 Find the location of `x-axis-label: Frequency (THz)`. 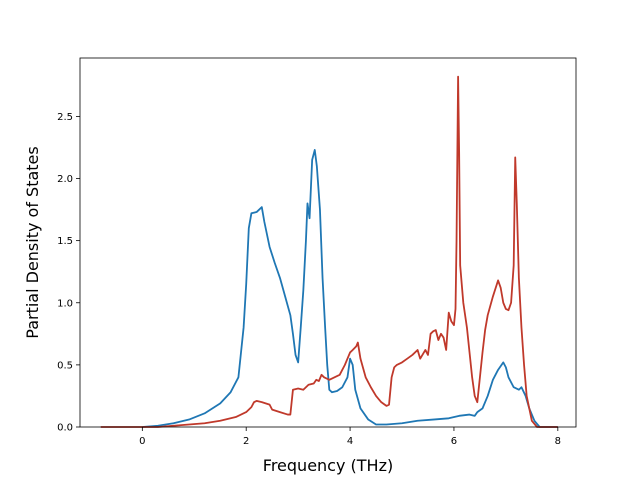

x-axis-label: Frequency (THz) is located at coordinates (328, 465).